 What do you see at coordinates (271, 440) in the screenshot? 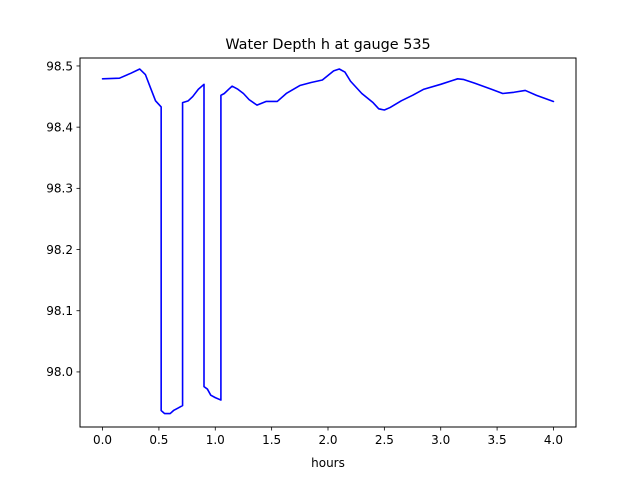
I see `x-tick-label: 1.5` at bounding box center [271, 440].